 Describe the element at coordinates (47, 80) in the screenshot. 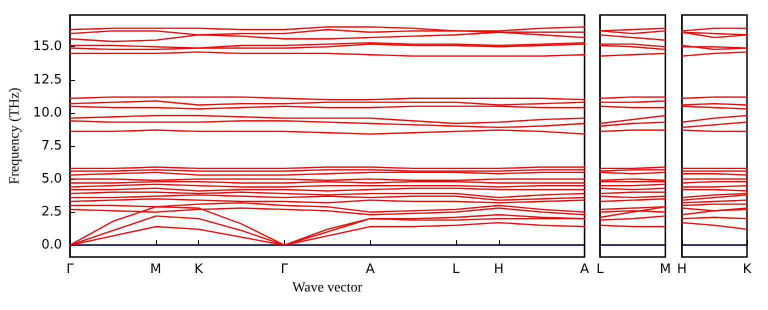

I see `y-tick-label: 12.5` at that location.